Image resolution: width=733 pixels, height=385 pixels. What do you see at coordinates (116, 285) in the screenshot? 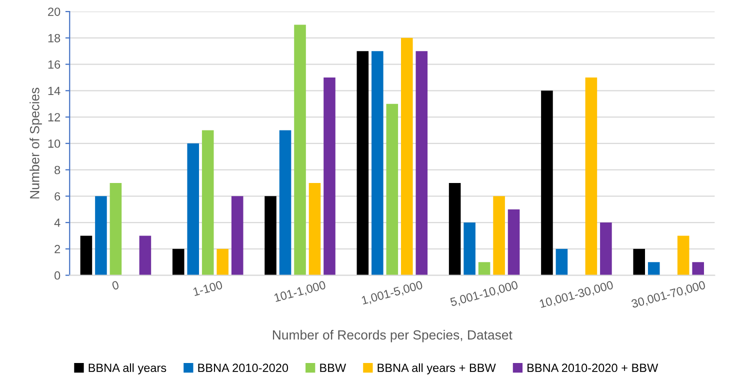
I see `x-tick-label: 0` at bounding box center [116, 285].